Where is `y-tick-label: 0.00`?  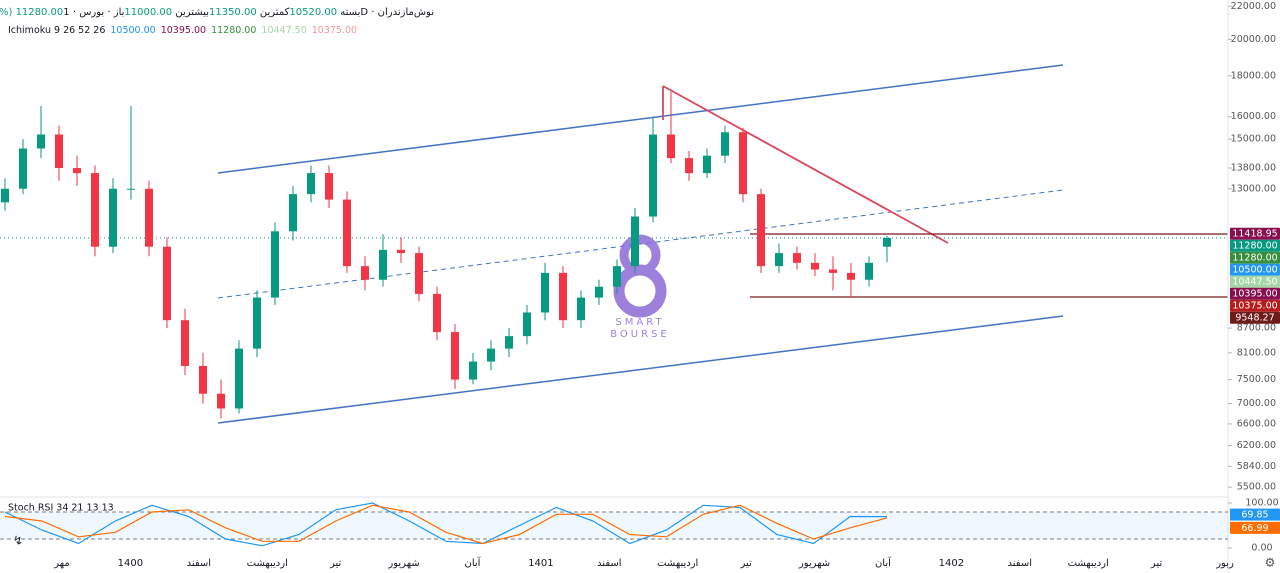
y-tick-label: 0.00 is located at coordinates (1261, 548).